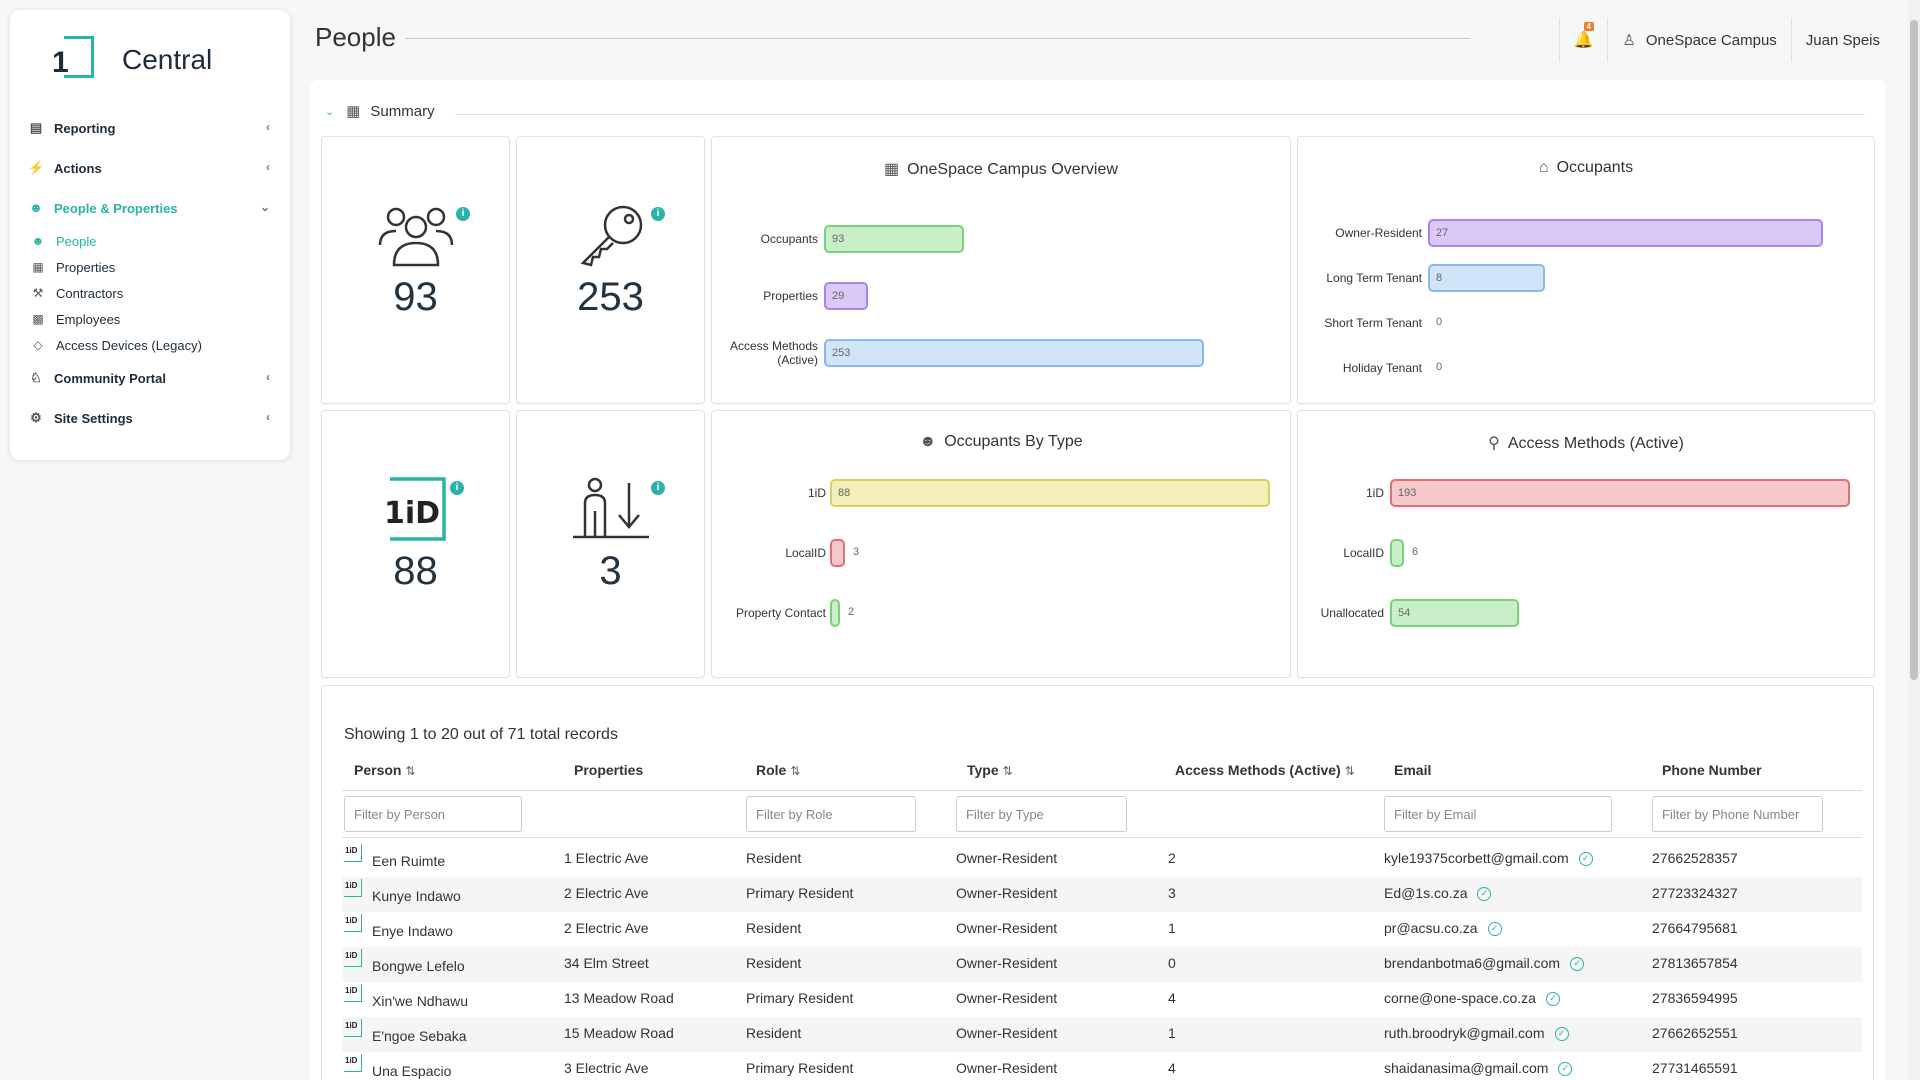 This screenshot has height=1080, width=1920. I want to click on filter-phone-input, so click(1737, 814).